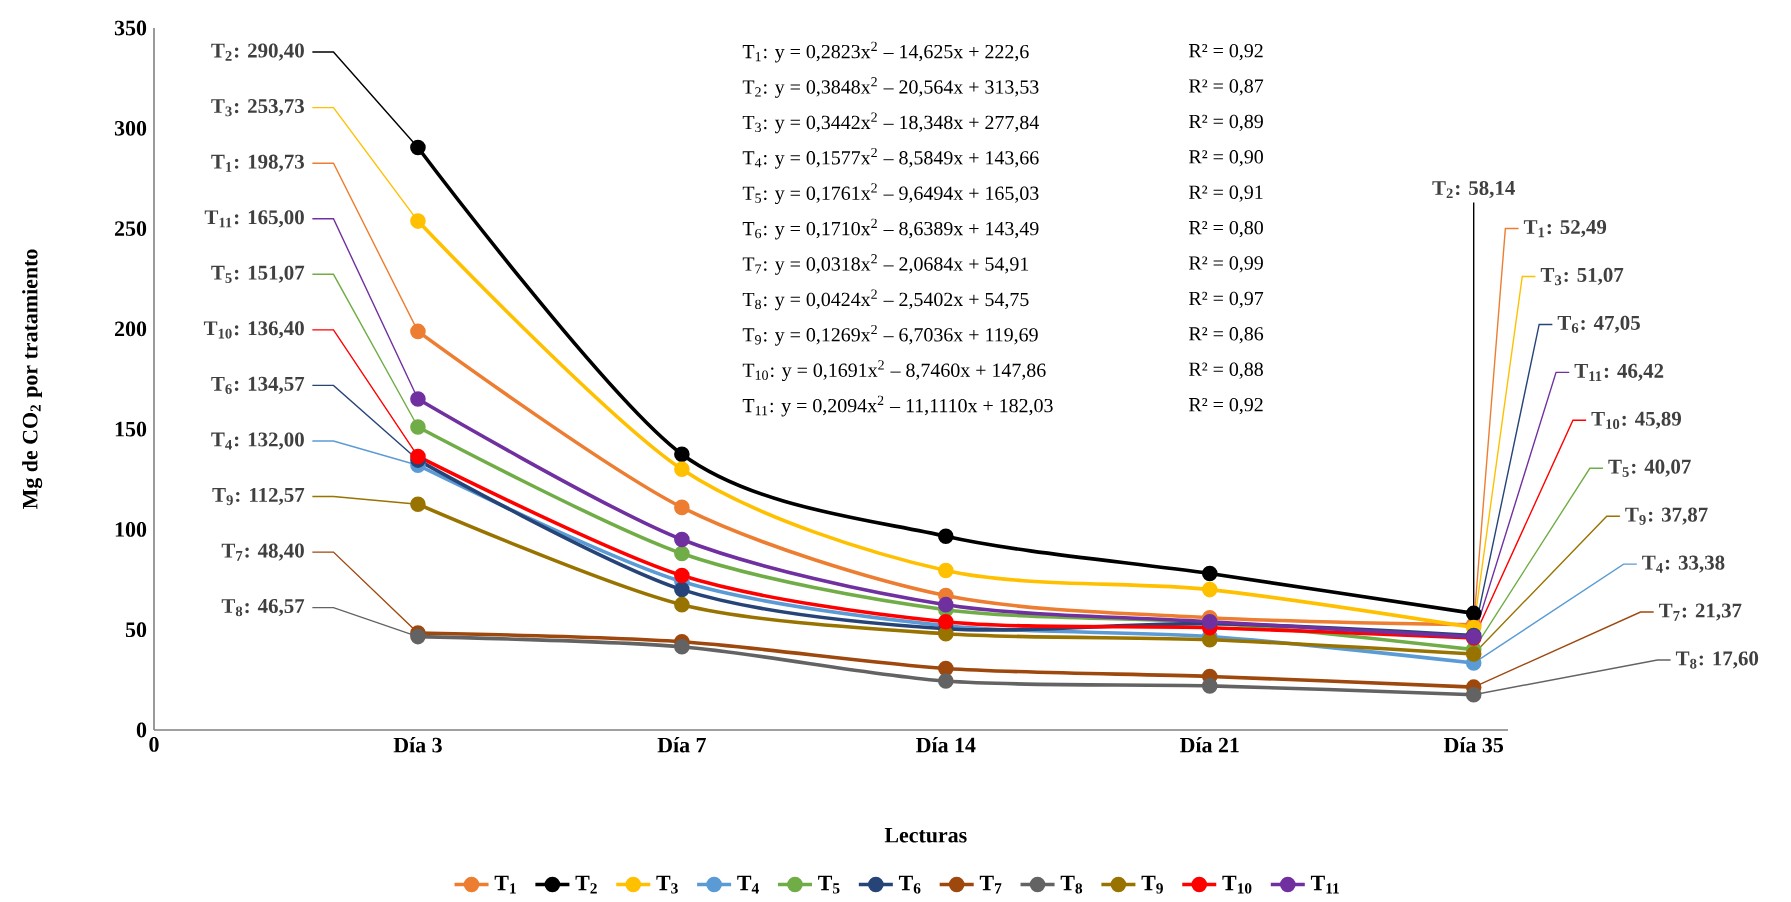  I want to click on data-label: T$_{8}$: 46,57, so click(263, 608).